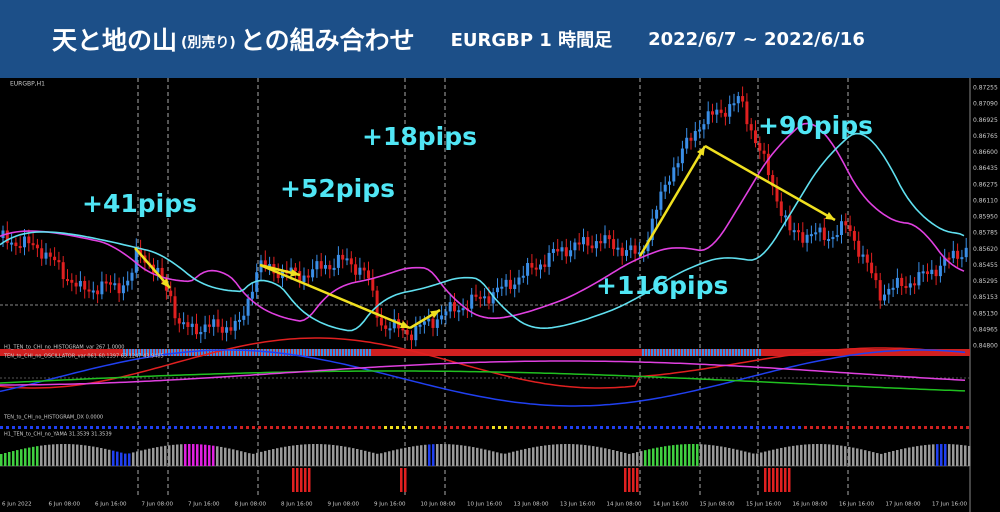 The width and height of the screenshot is (1000, 512). What do you see at coordinates (208, 43) in the screenshot?
I see `title-note: (別売り)` at bounding box center [208, 43].